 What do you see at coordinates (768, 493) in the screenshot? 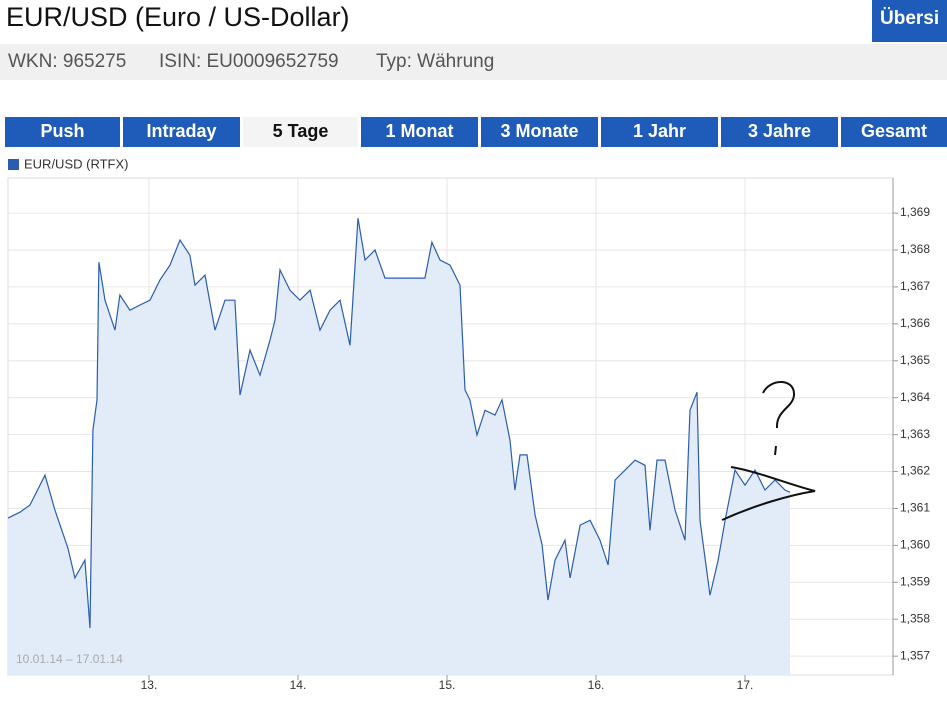
I see `triangle-sketch` at bounding box center [768, 493].